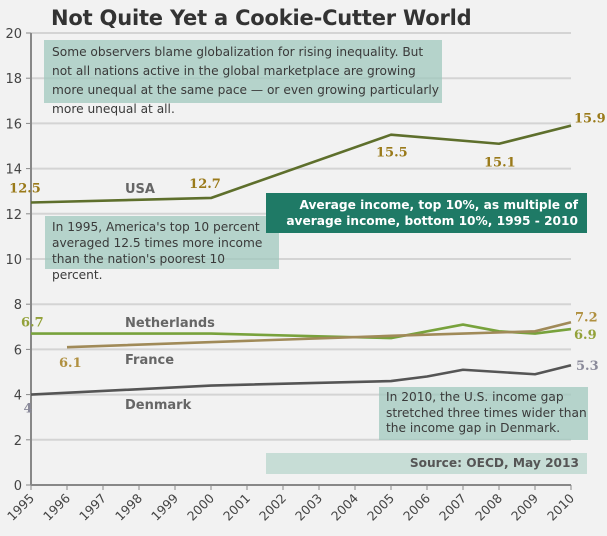 This screenshot has height=536, width=607. What do you see at coordinates (308, 507) in the screenshot?
I see `x-tick-label: 2003` at bounding box center [308, 507].